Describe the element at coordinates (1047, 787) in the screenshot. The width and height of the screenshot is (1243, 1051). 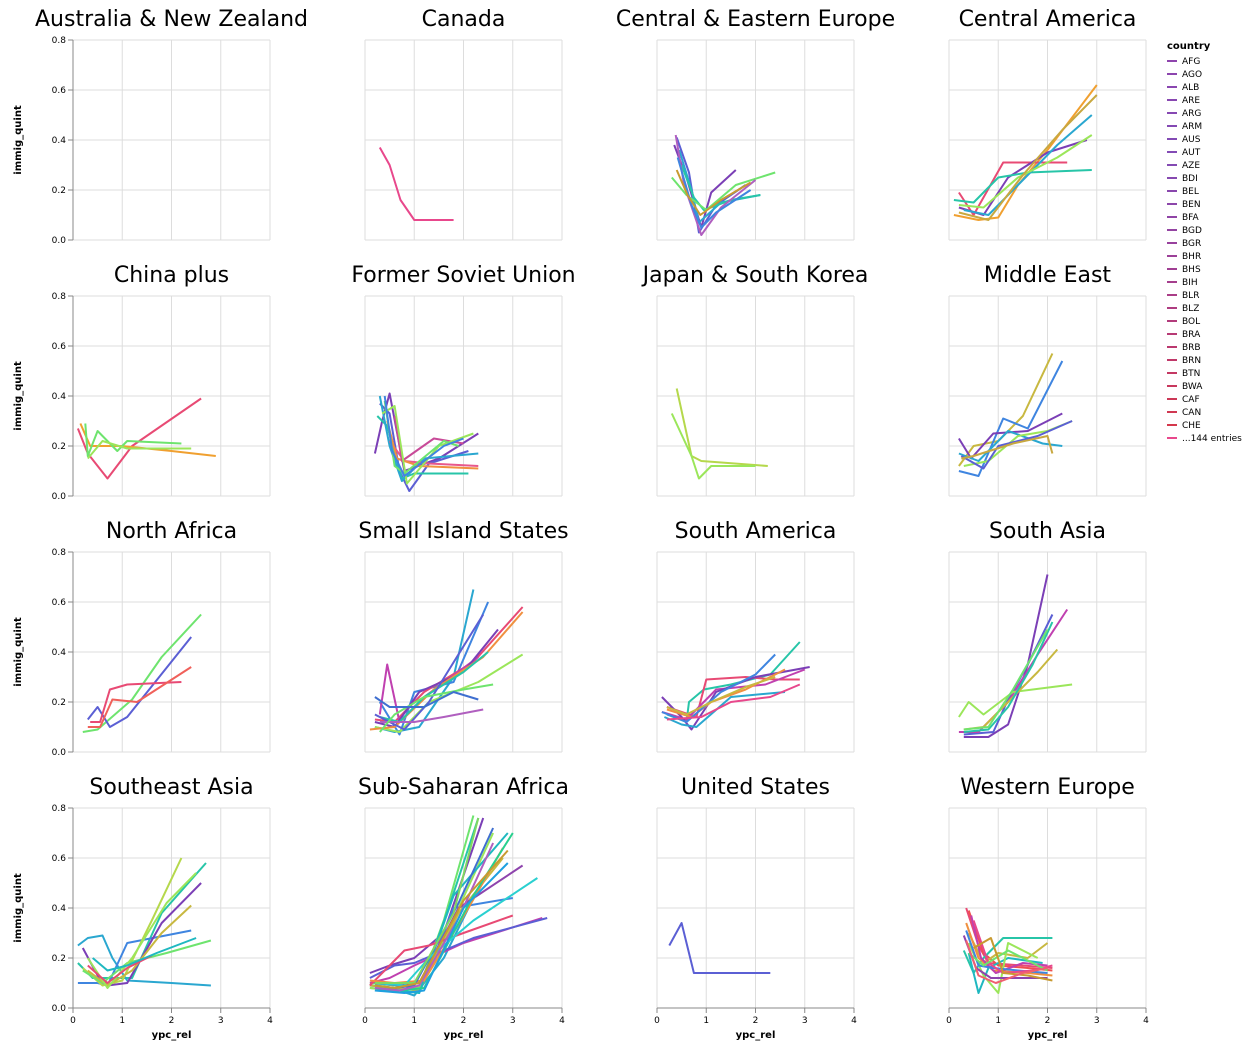
I see `panel-title: Western Europe` at that location.